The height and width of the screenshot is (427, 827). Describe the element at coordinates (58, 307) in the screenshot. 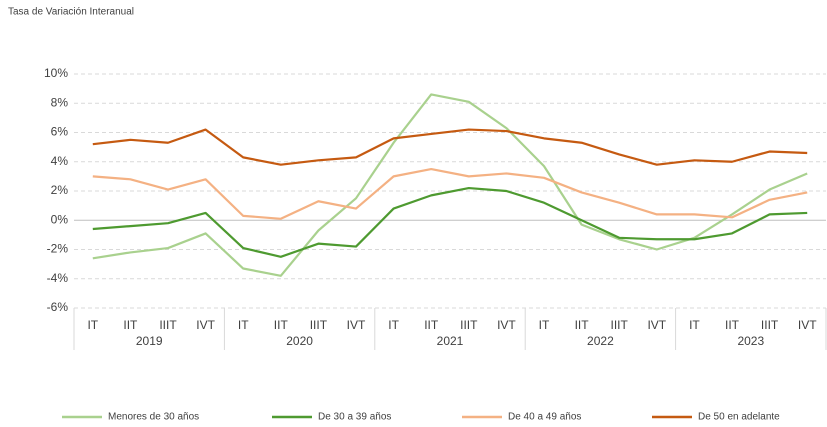

I see `y-tick-label: -6%` at that location.